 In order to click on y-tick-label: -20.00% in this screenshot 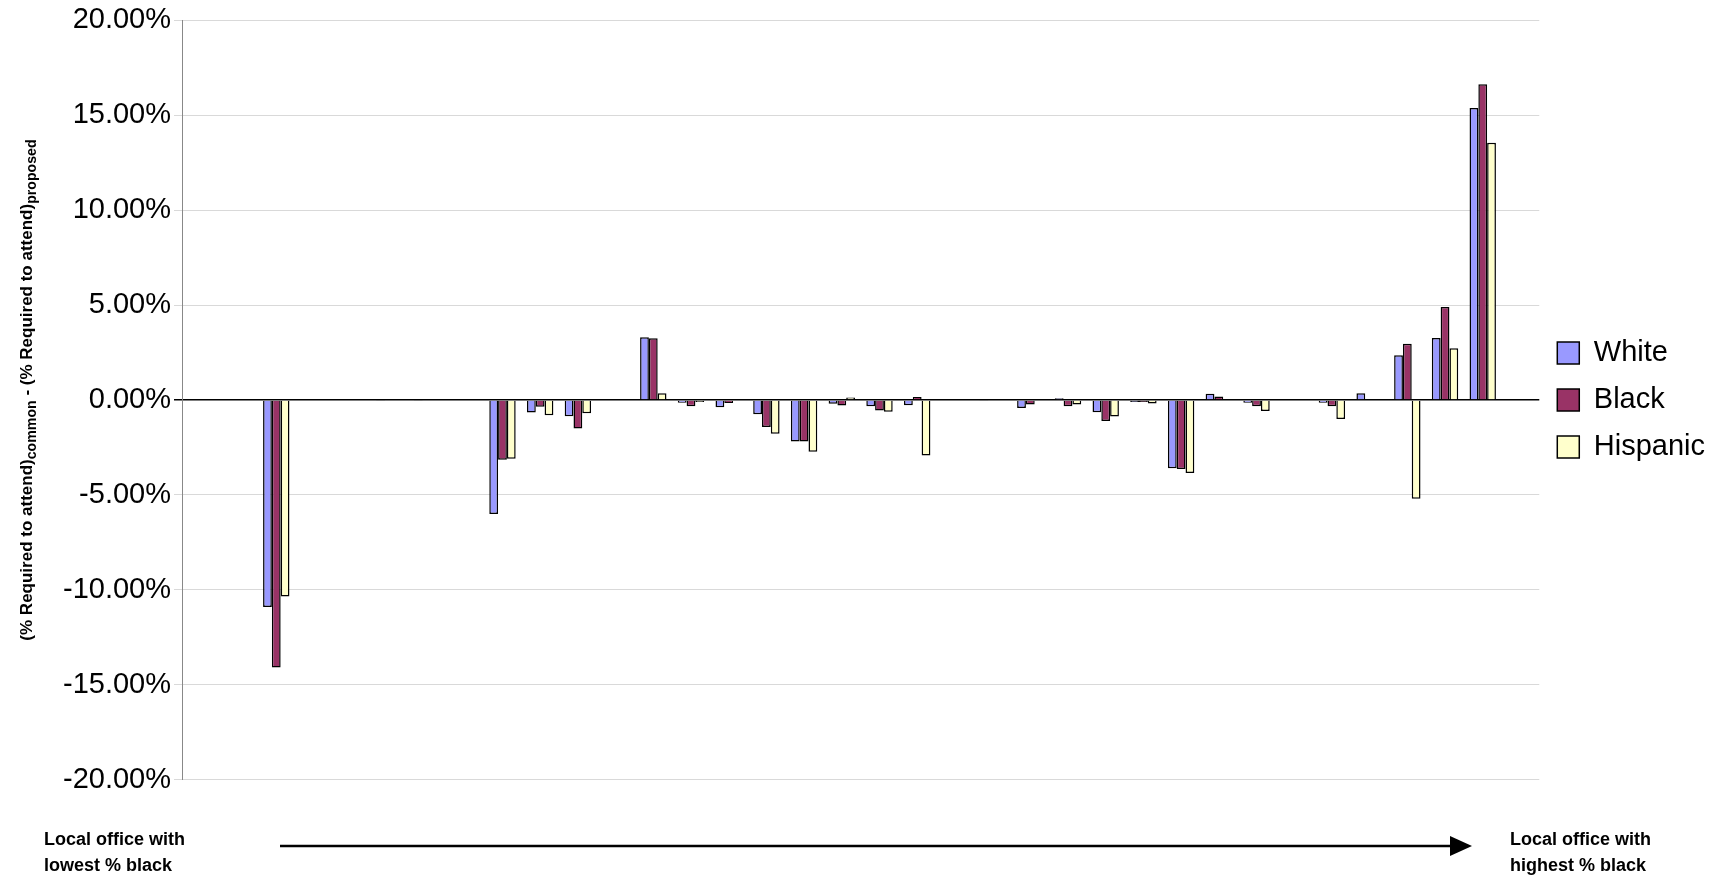, I will do `click(117, 777)`.